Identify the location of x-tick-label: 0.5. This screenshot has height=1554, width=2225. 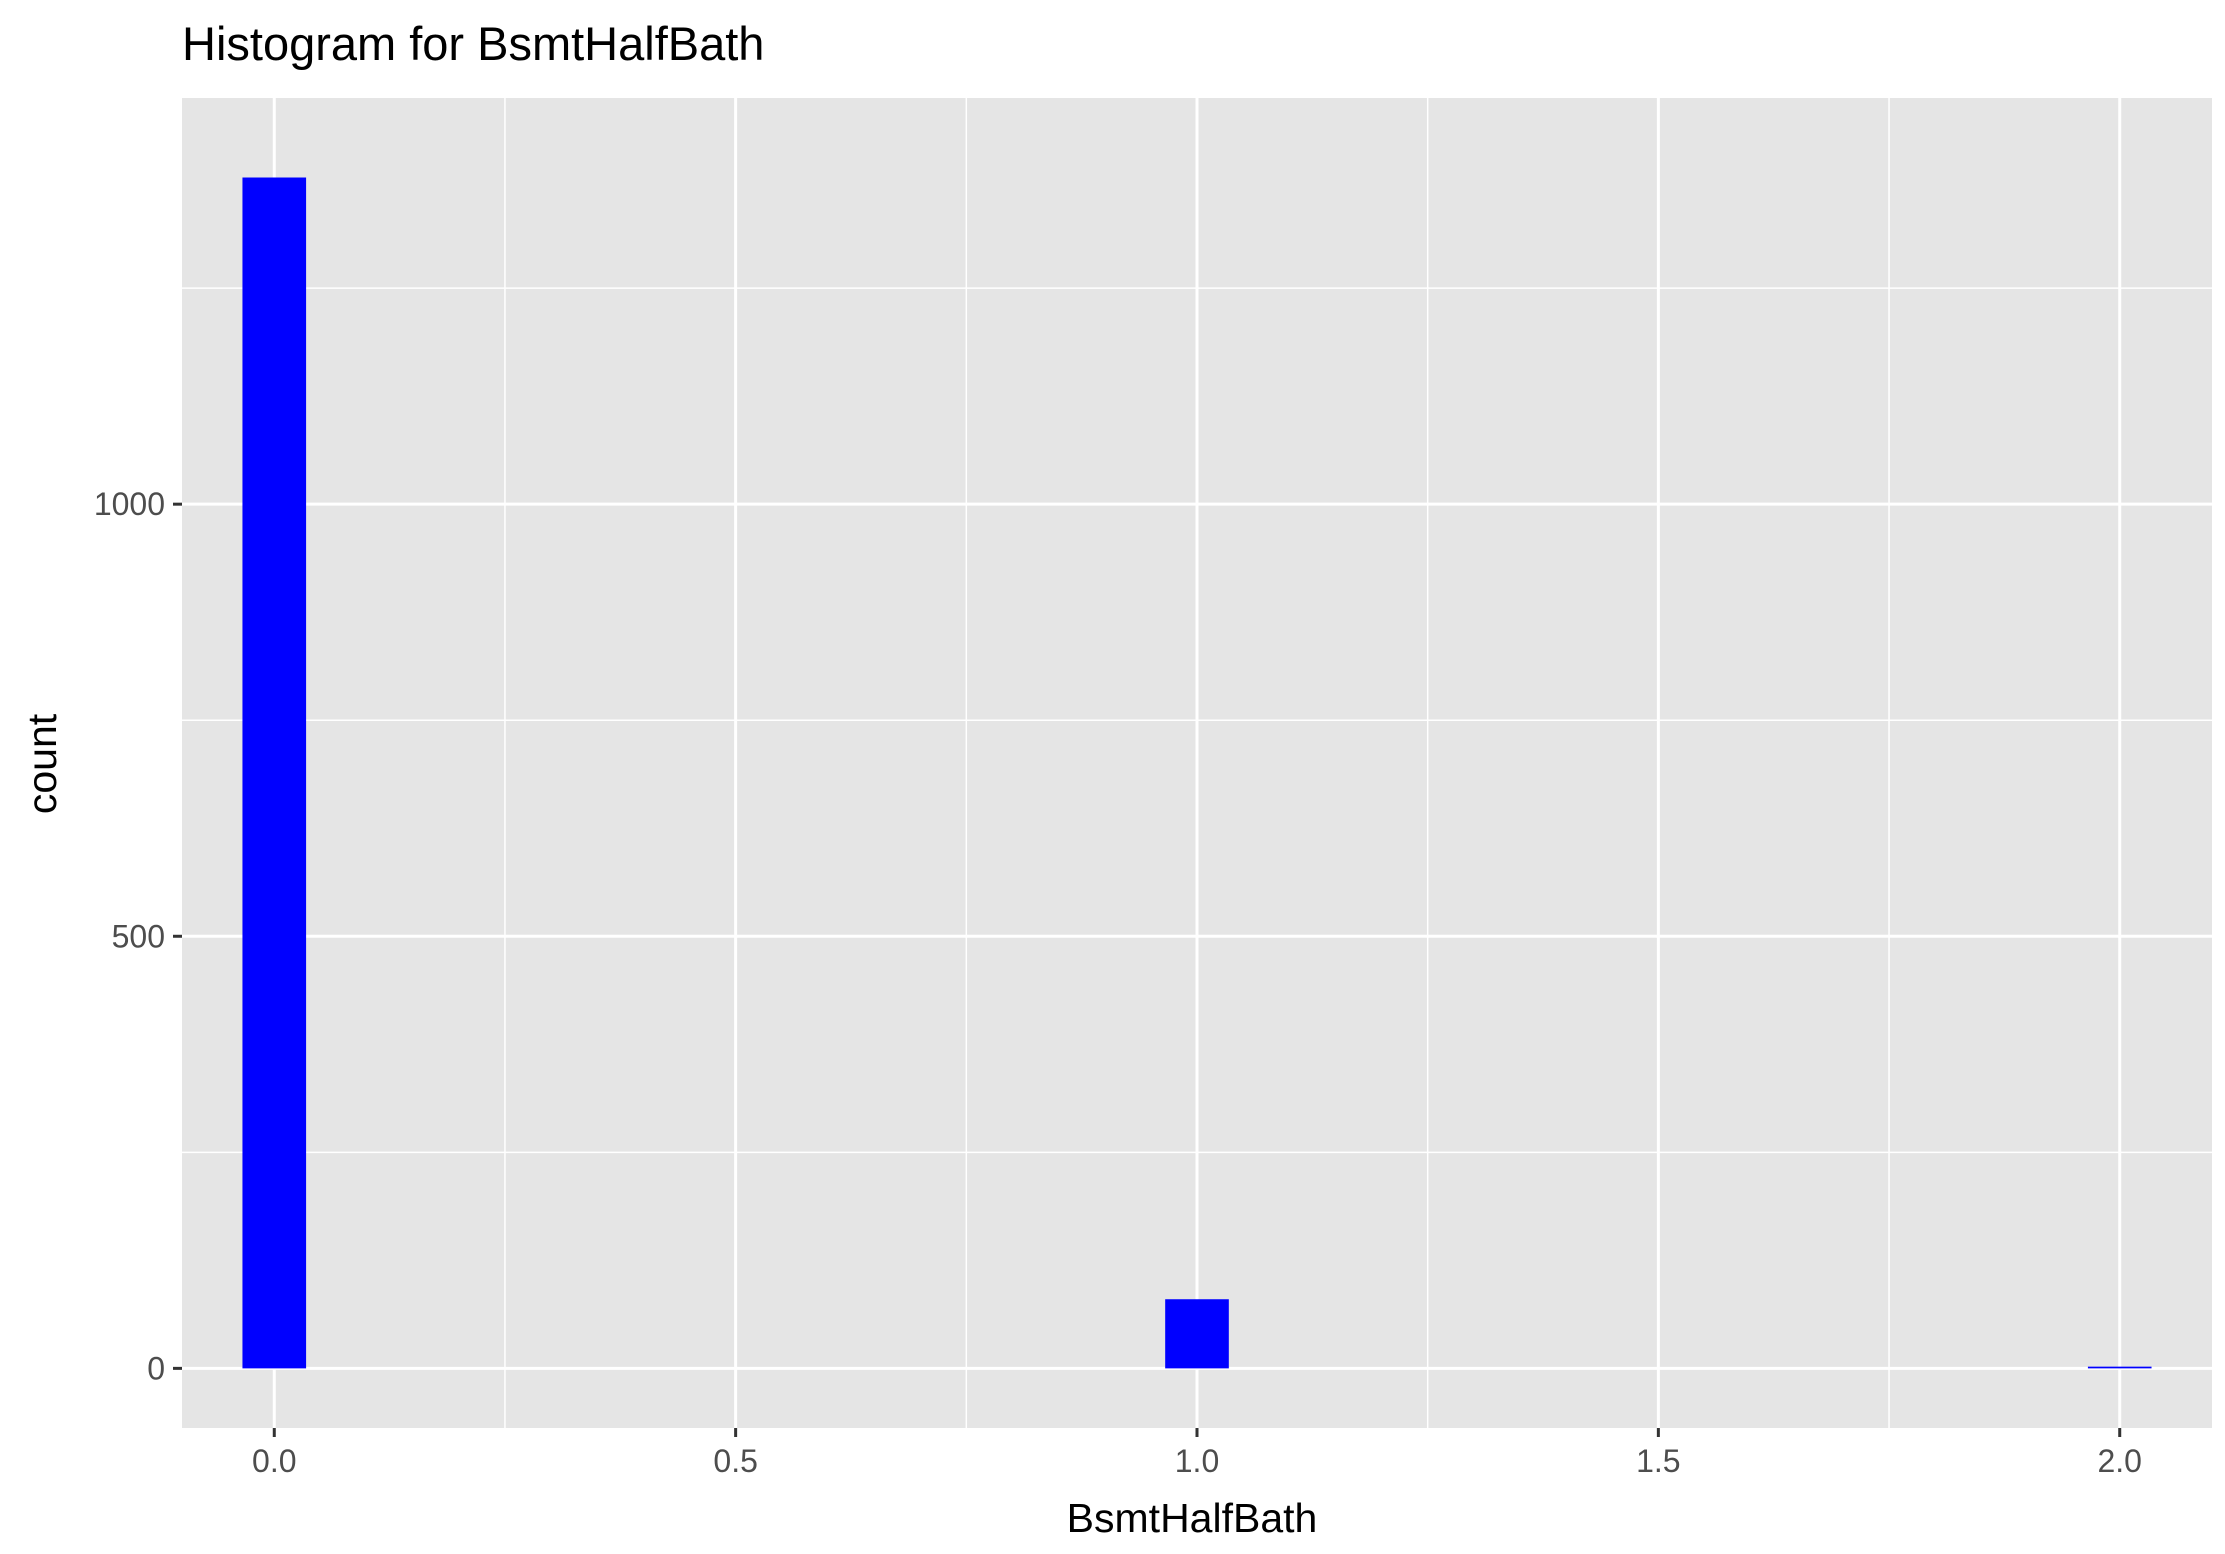
(735, 1461).